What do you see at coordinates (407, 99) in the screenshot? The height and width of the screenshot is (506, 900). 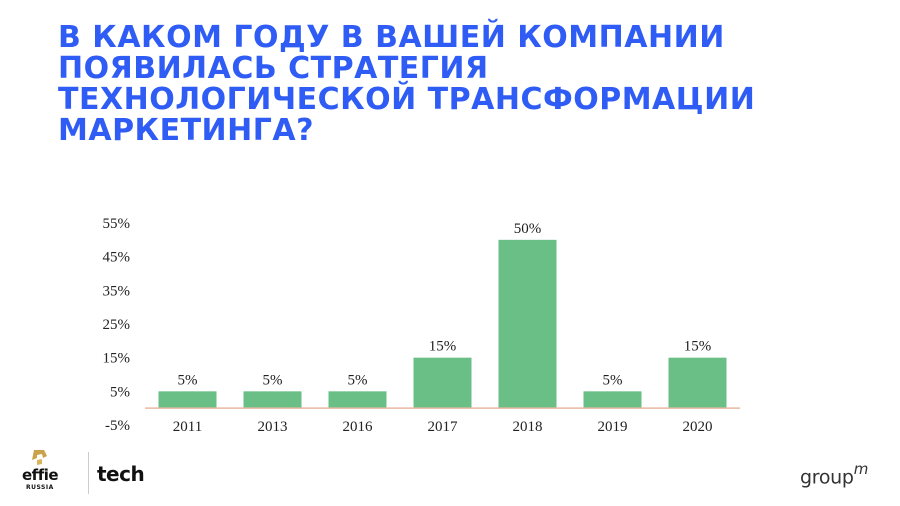 I see `title-line-3: ТЕХНОЛОГИЧЕСКОЙ ТРАНСФОРМАЦИИ` at bounding box center [407, 99].